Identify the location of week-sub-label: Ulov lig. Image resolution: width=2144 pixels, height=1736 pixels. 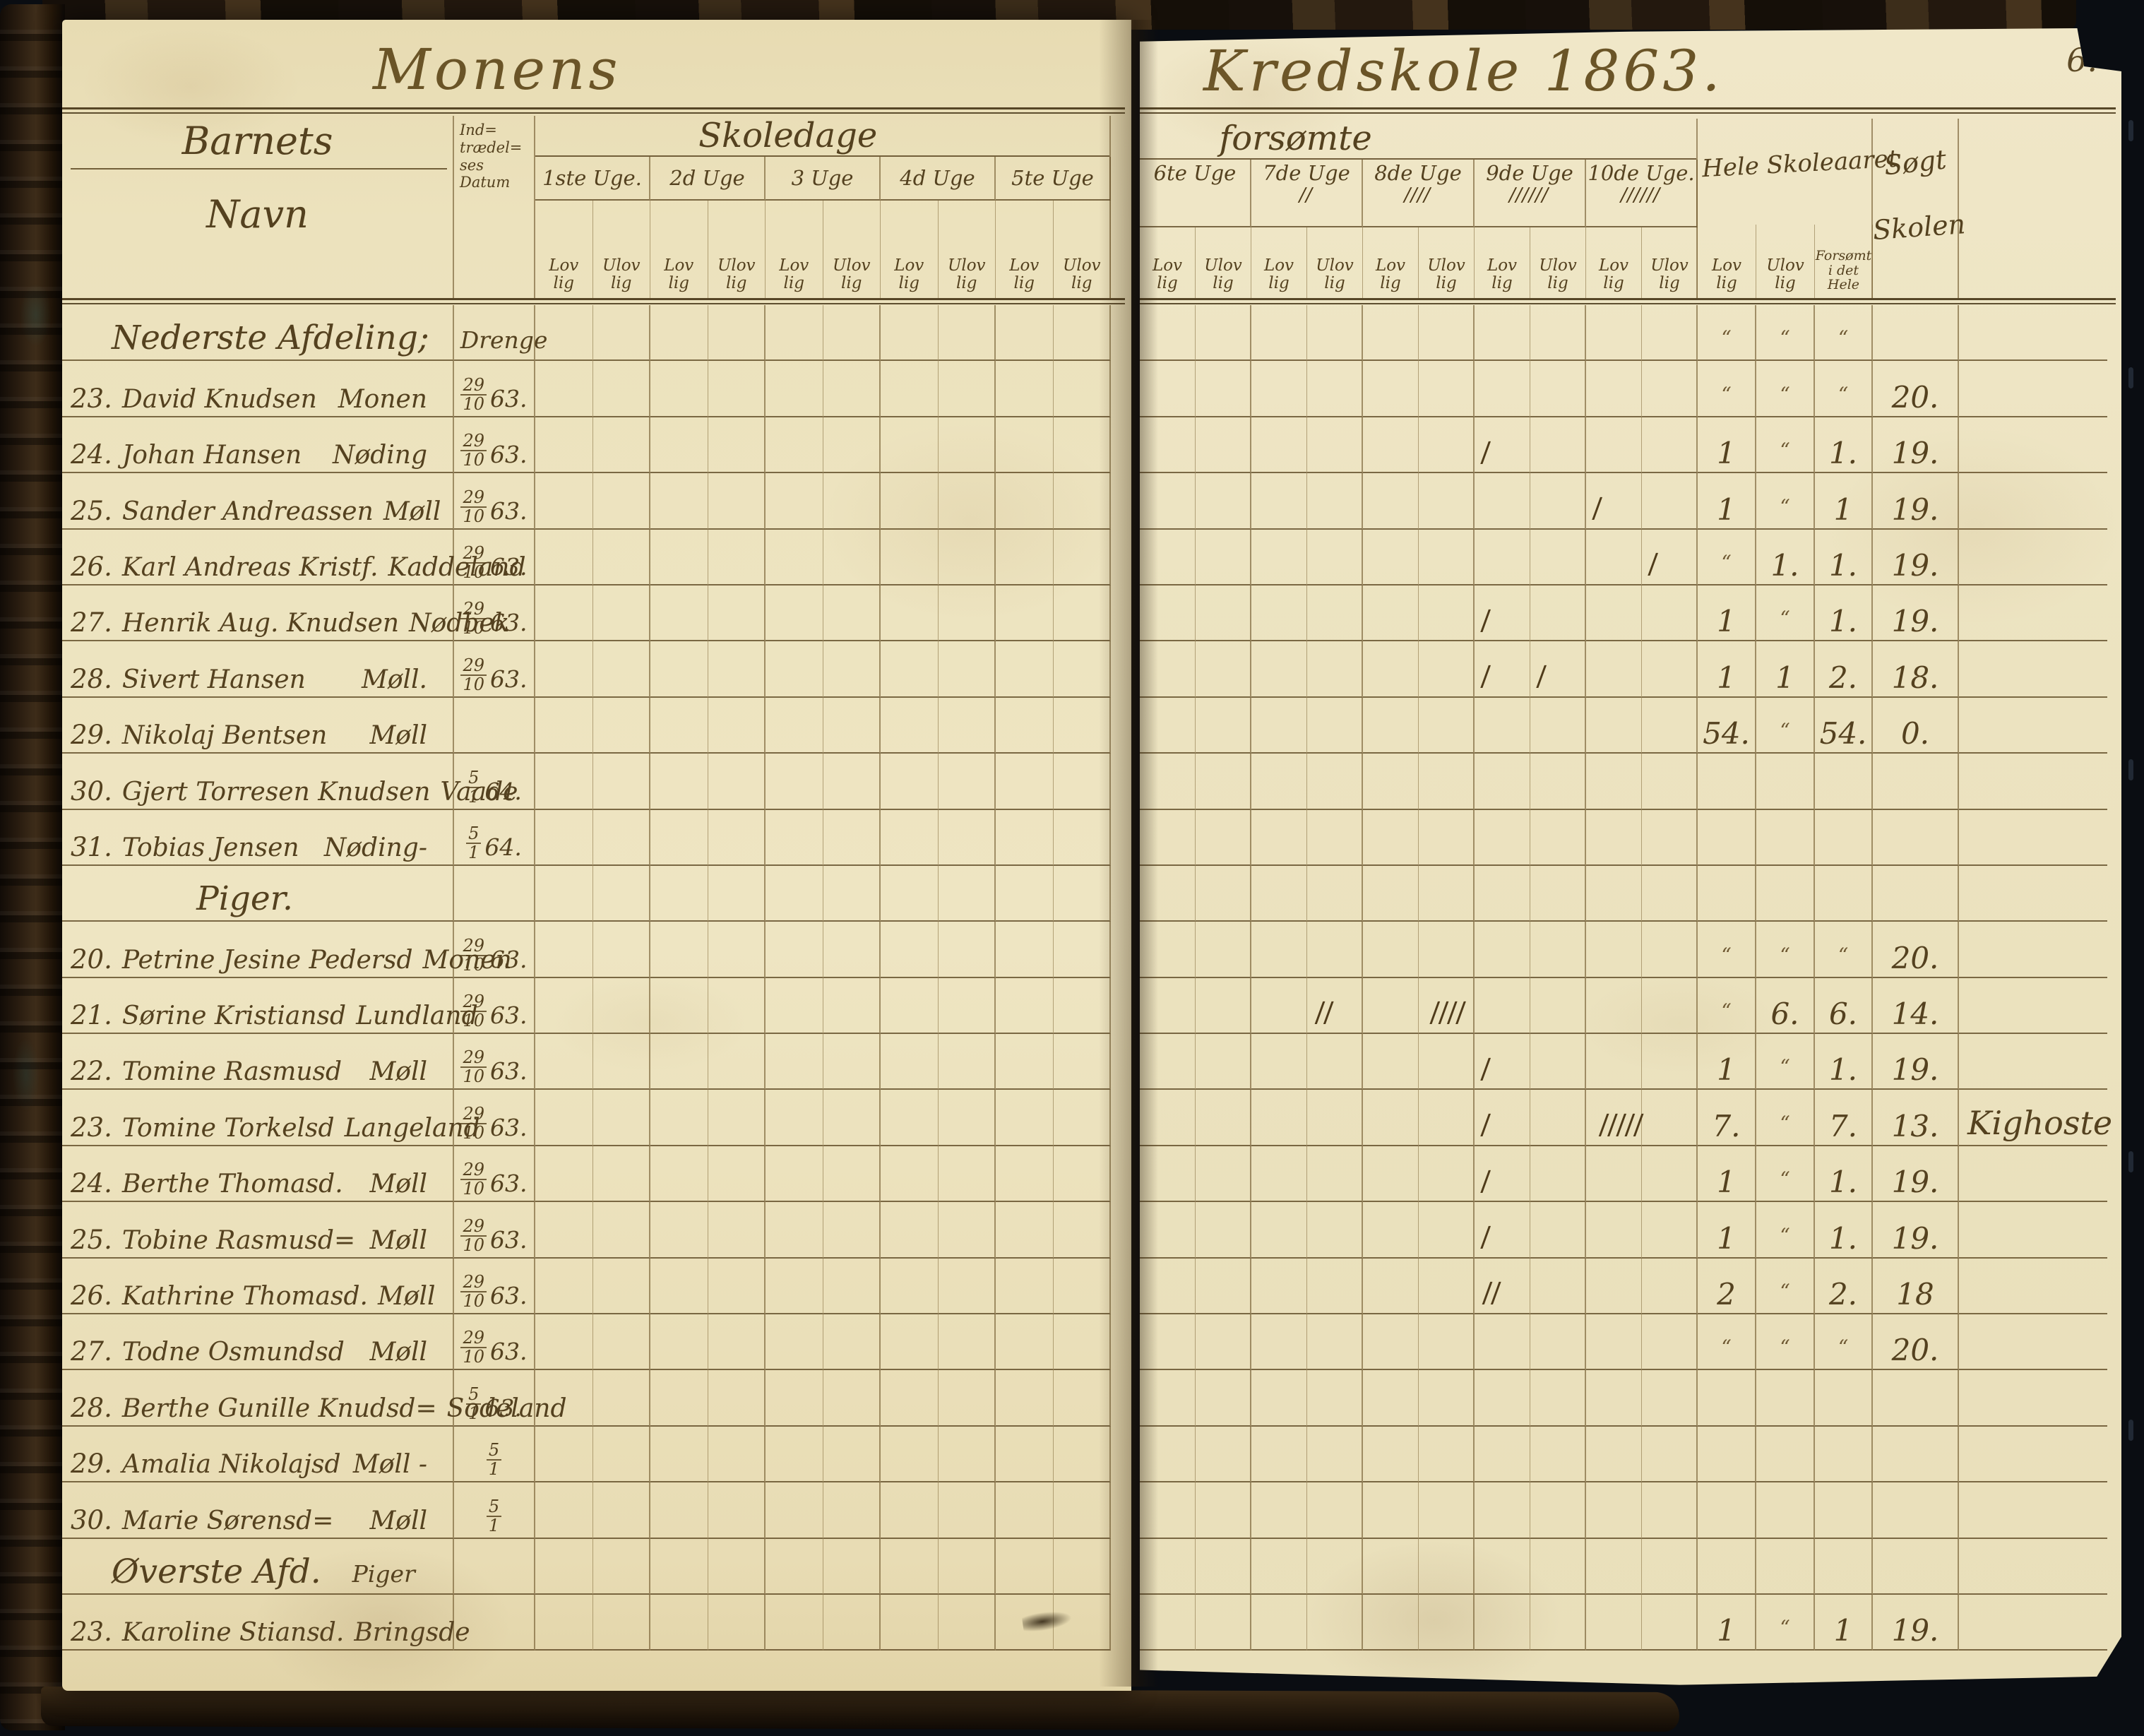
(621, 249).